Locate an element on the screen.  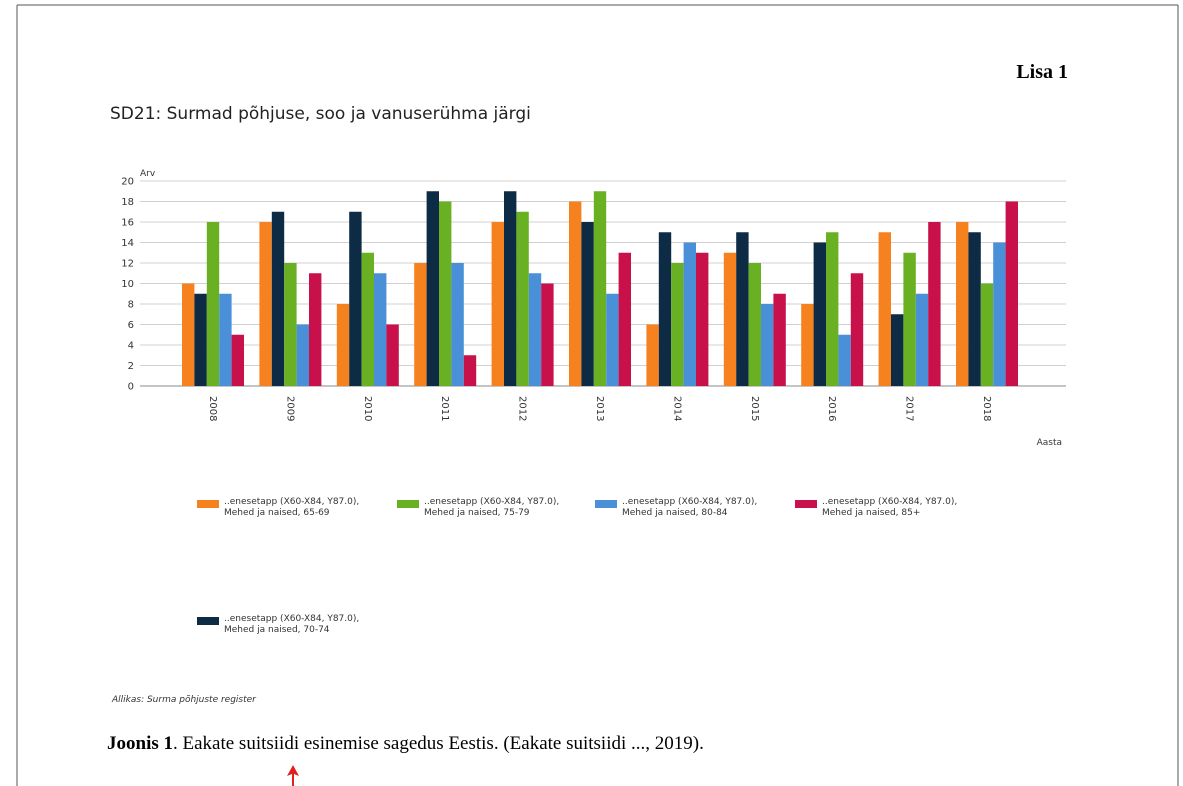
y-tick-label: 2 is located at coordinates (131, 366).